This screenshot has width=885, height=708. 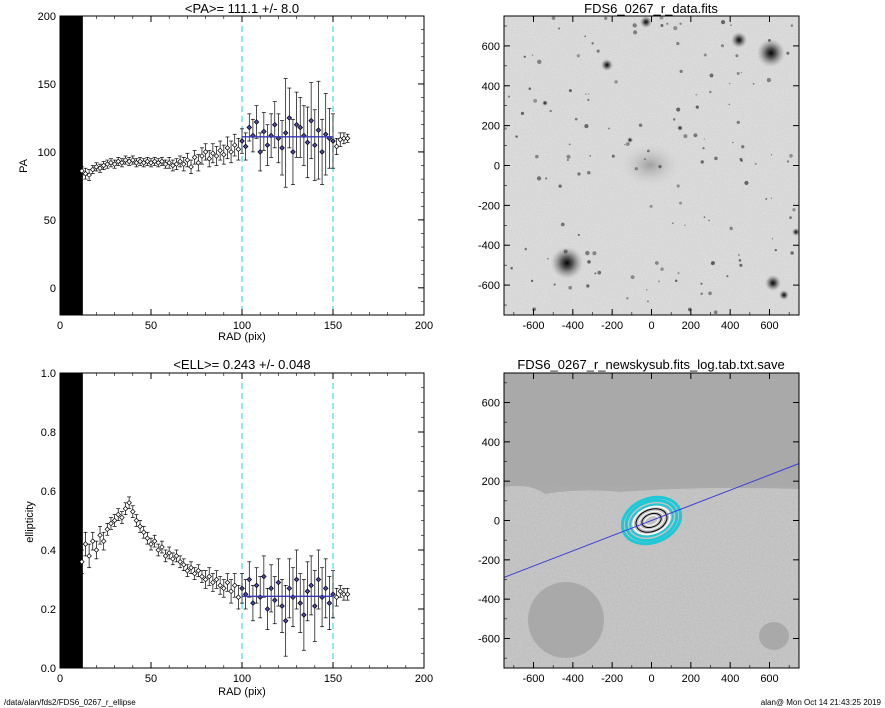 What do you see at coordinates (47, 153) in the screenshot?
I see `y-tick-label: 100` at bounding box center [47, 153].